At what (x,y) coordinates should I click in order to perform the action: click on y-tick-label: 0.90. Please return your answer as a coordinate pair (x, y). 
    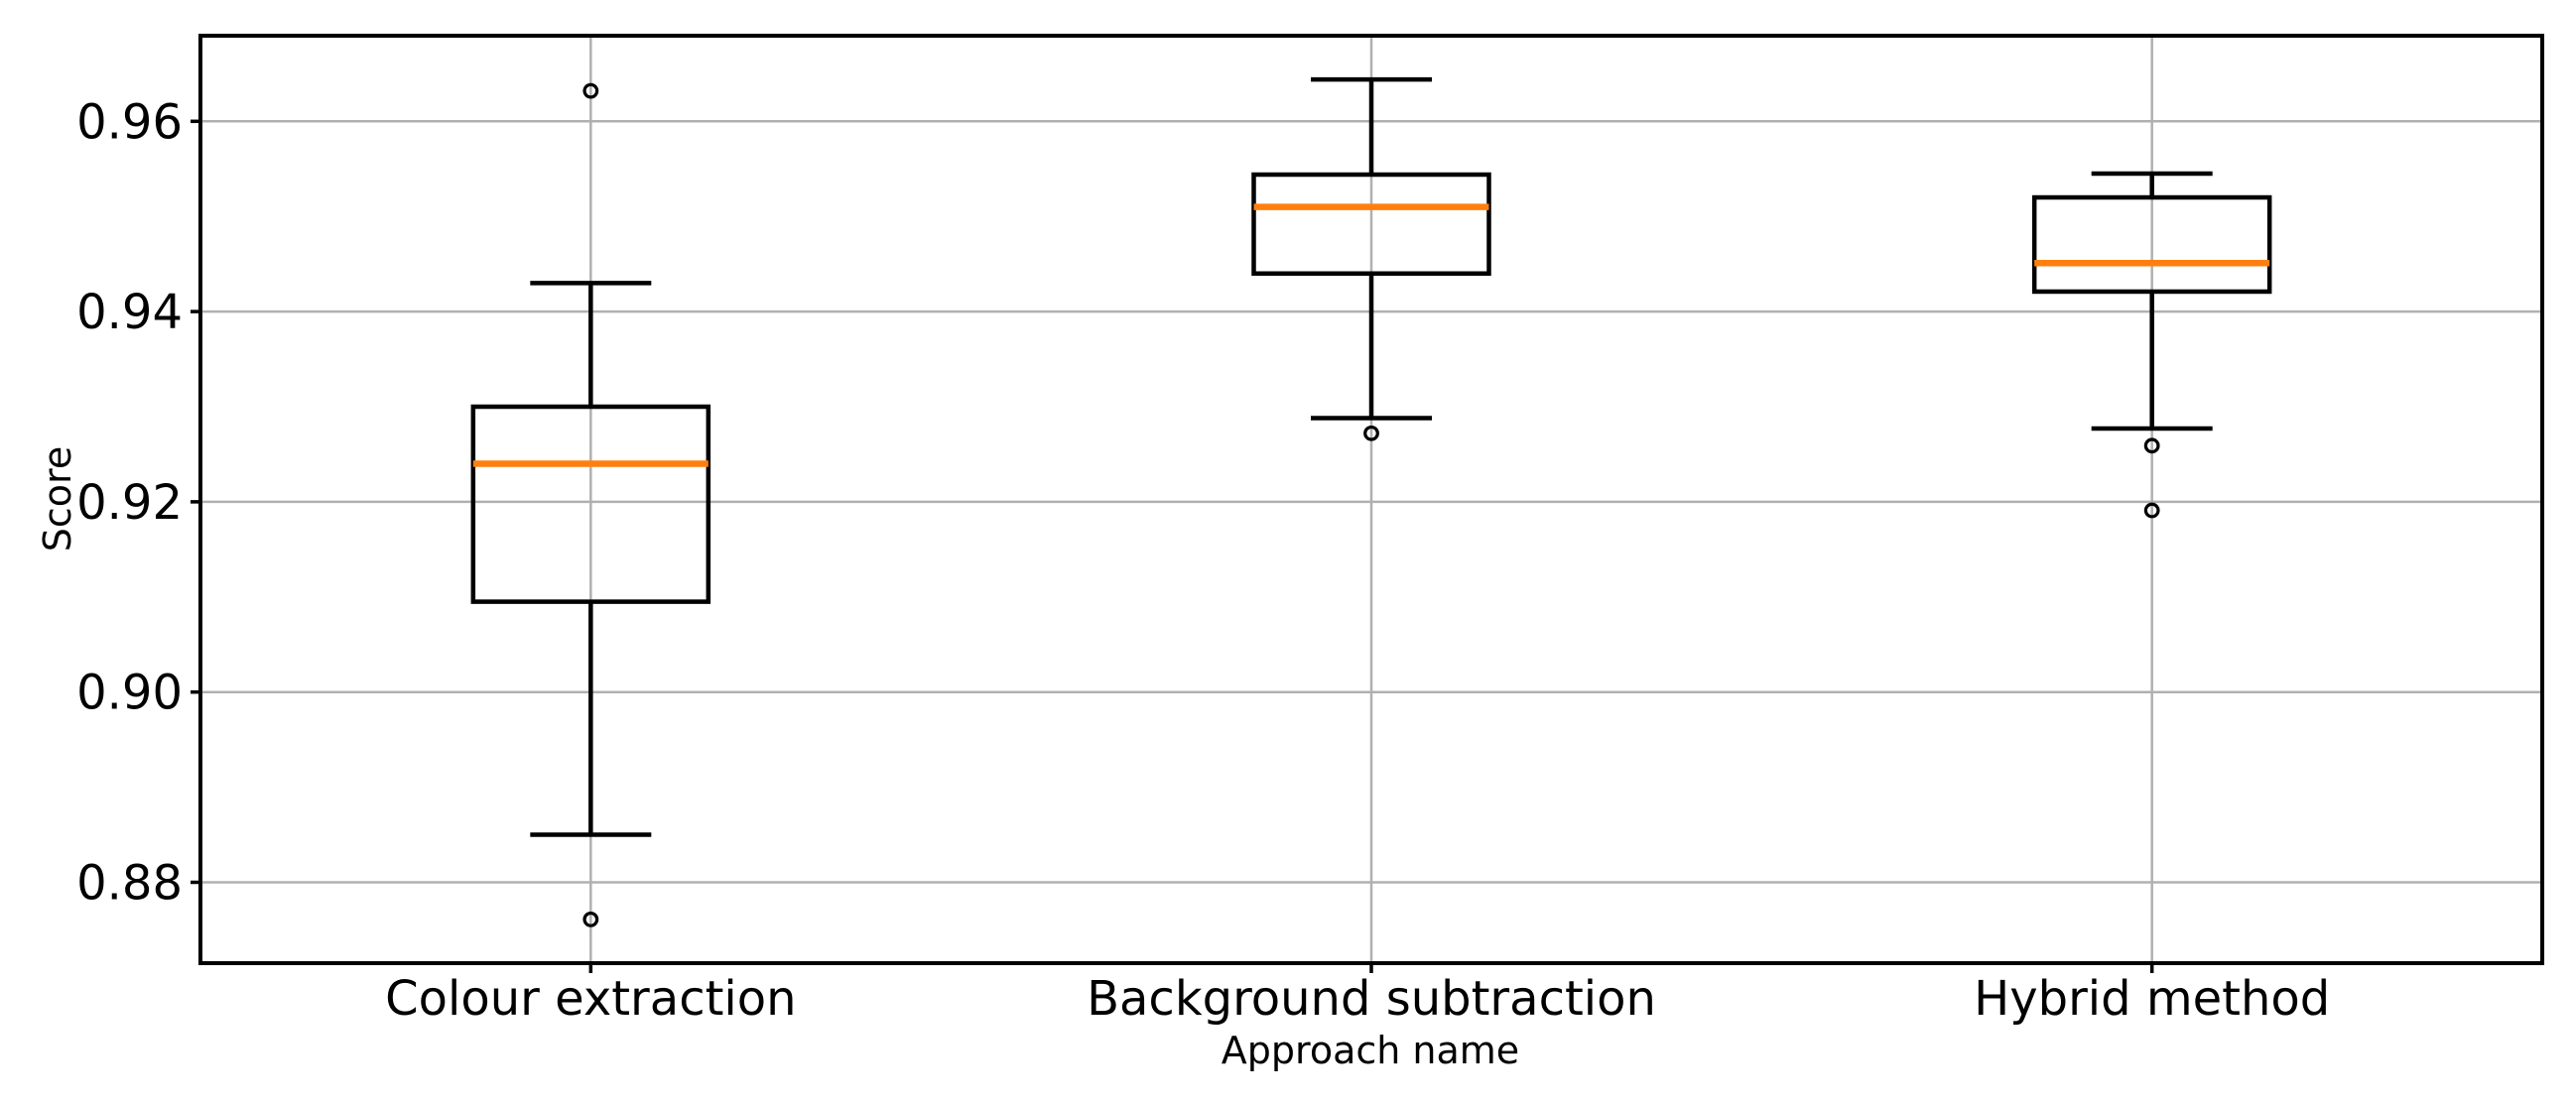
    Looking at the image, I should click on (130, 693).